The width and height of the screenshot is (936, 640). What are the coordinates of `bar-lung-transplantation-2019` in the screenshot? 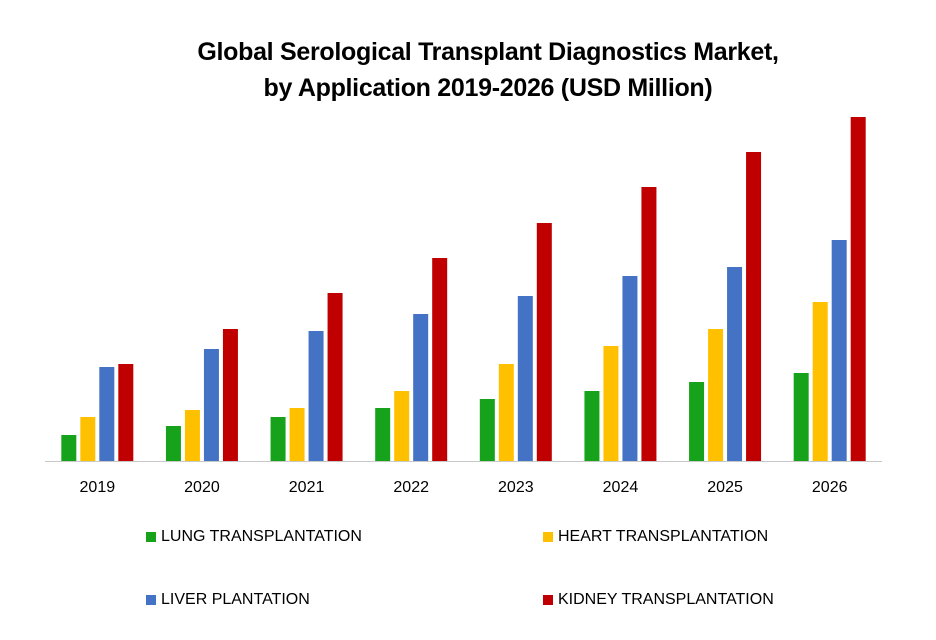 It's located at (69, 448).